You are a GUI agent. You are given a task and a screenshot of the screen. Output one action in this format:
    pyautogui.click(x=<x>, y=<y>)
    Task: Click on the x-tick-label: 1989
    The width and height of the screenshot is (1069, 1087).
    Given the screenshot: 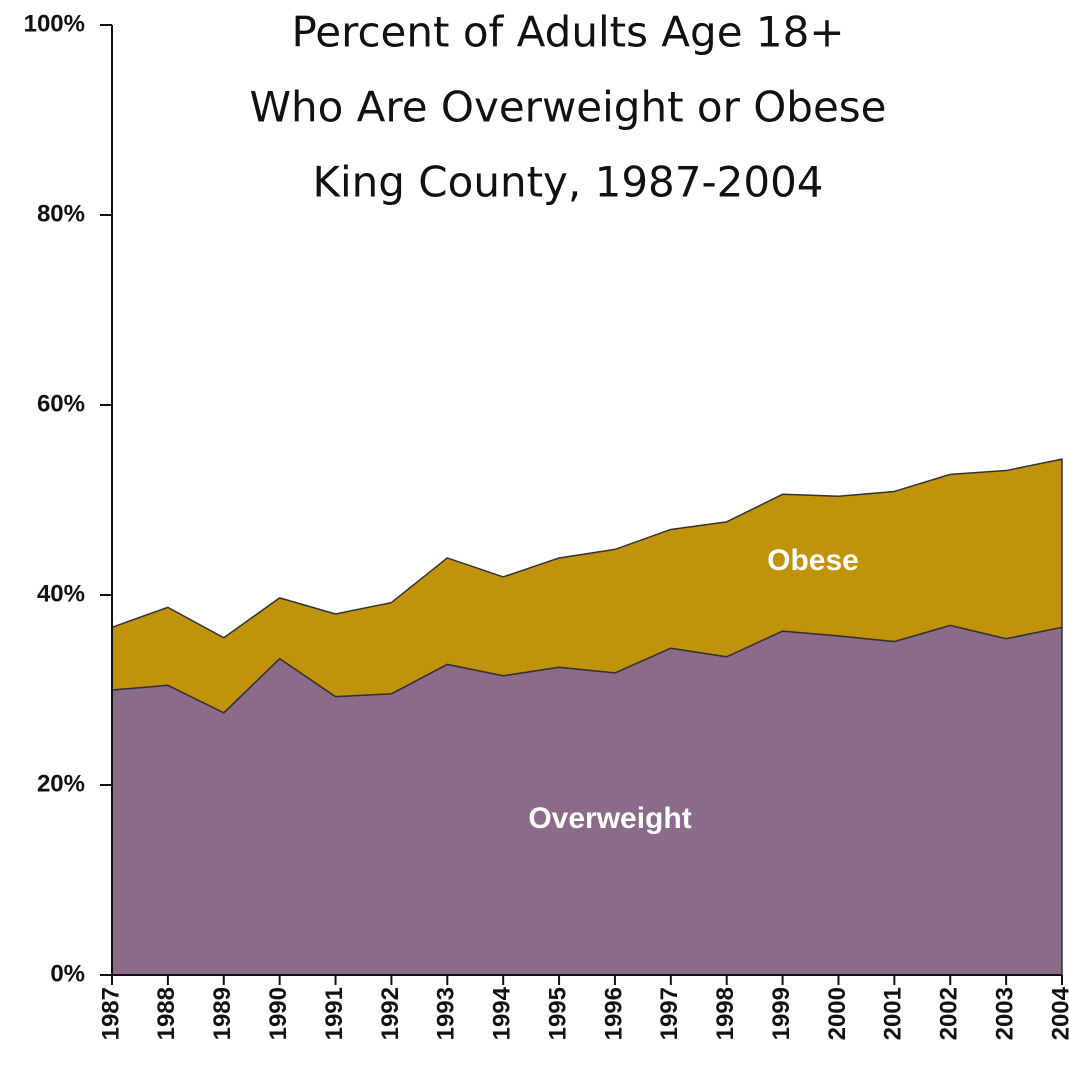 What is the action you would take?
    pyautogui.click(x=222, y=1013)
    